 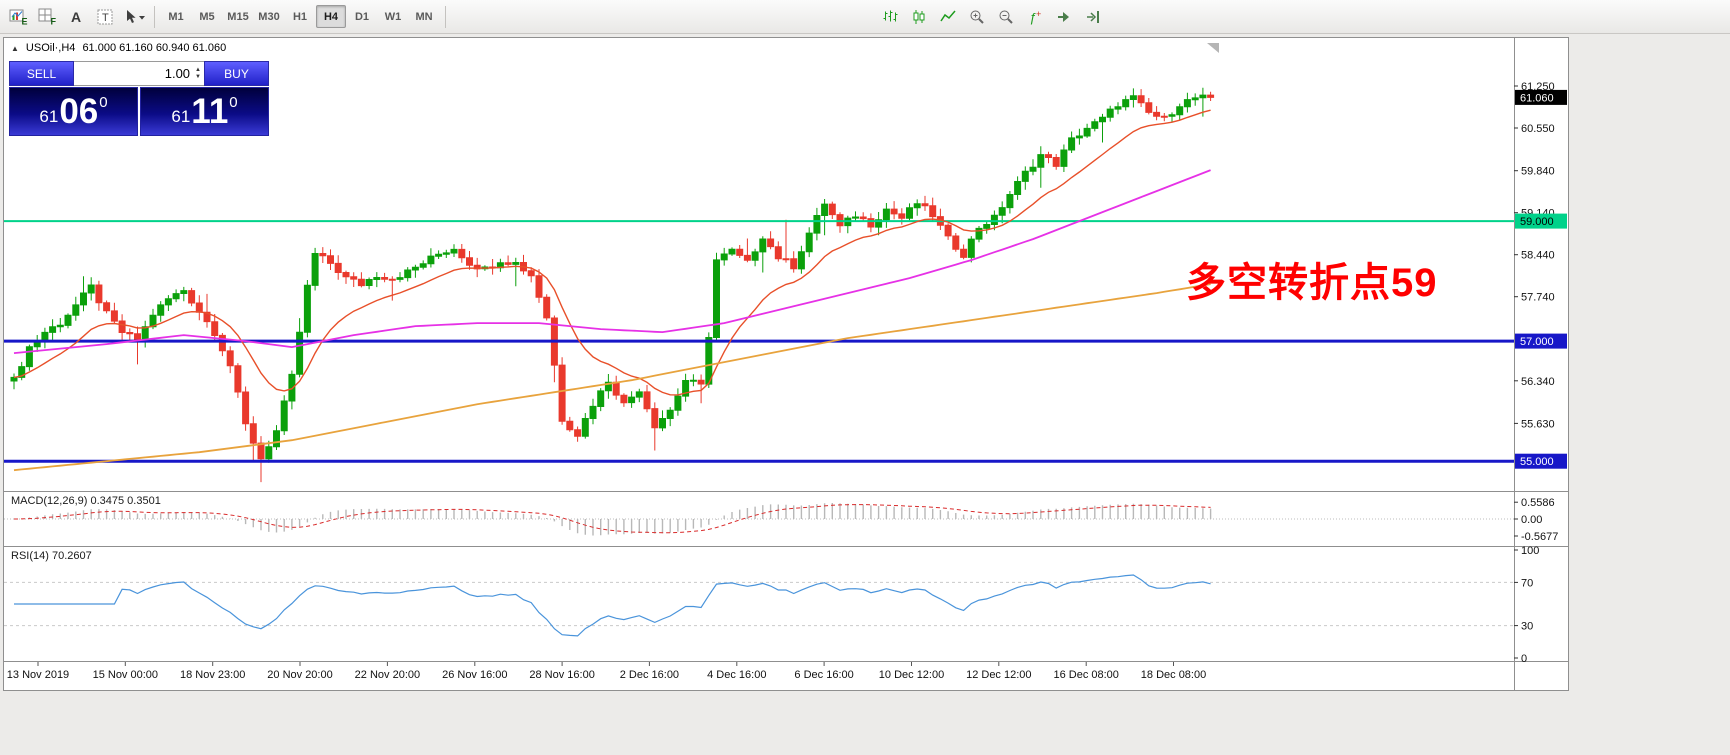 I want to click on expert-advisors-icon: E, so click(x=18, y=16).